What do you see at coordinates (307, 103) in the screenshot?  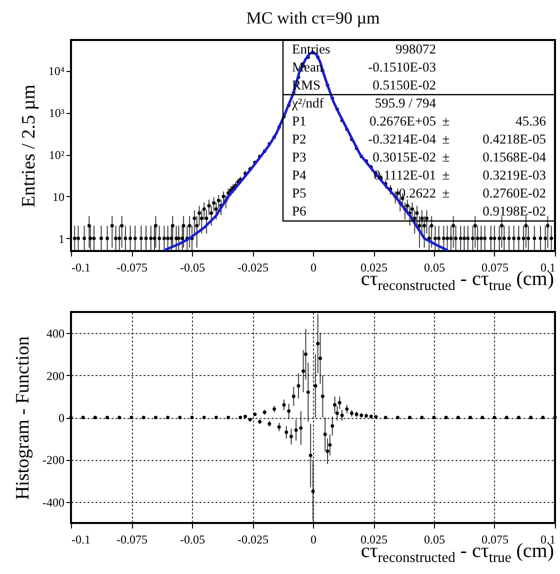 I see `annotation: χ²/ndf` at bounding box center [307, 103].